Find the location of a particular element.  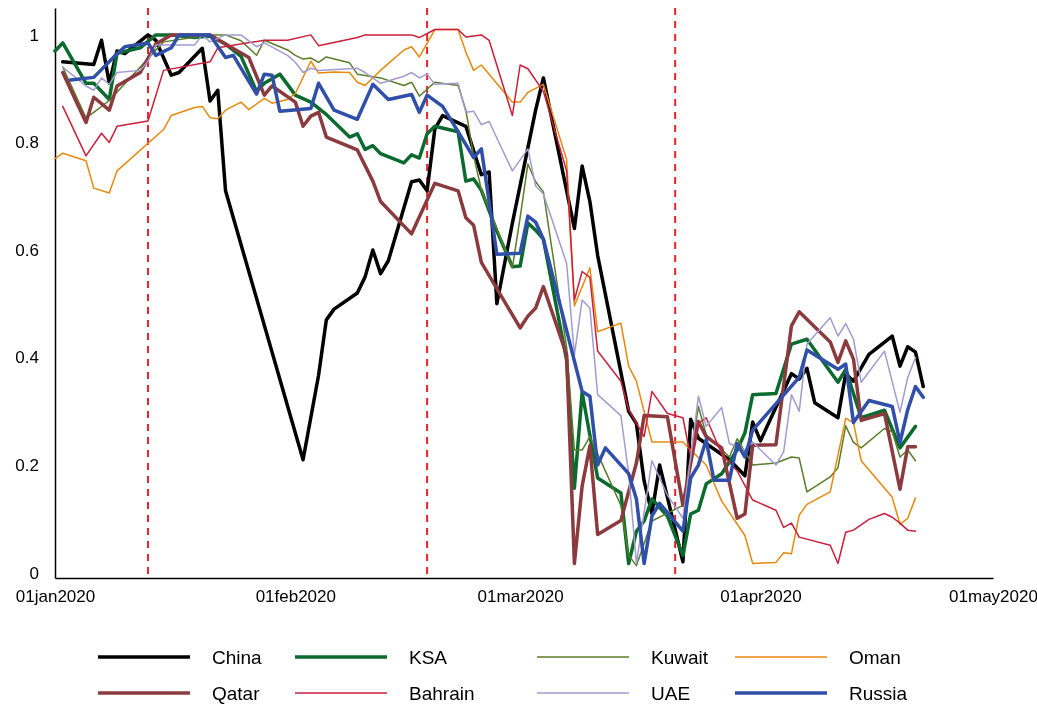

y-tick-label: 0.8 is located at coordinates (27, 143).